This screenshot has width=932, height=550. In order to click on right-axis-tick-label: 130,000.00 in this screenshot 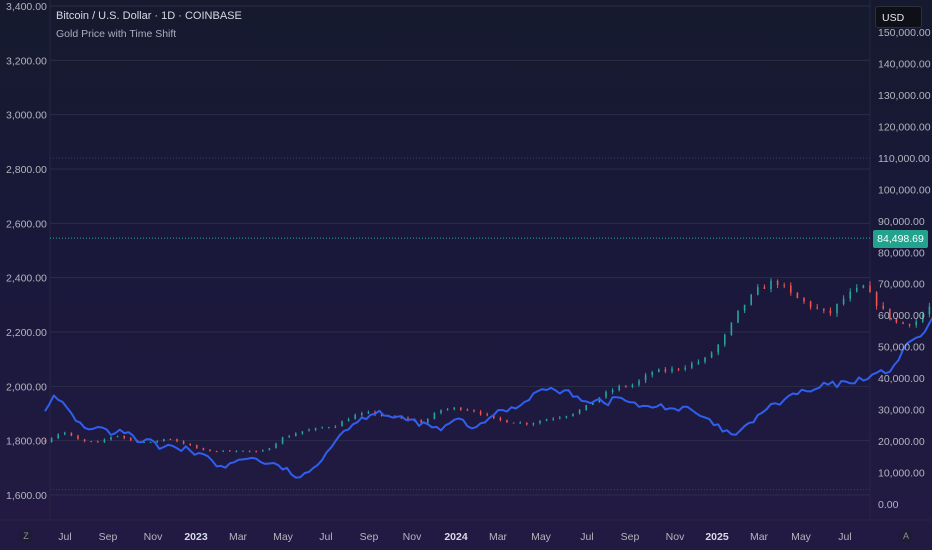, I will do `click(904, 96)`.